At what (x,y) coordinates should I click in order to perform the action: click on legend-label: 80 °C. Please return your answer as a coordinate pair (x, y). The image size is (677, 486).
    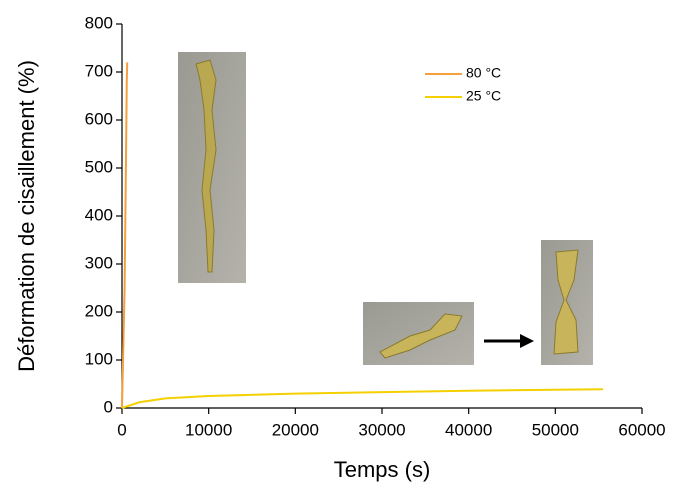
    Looking at the image, I should click on (483, 73).